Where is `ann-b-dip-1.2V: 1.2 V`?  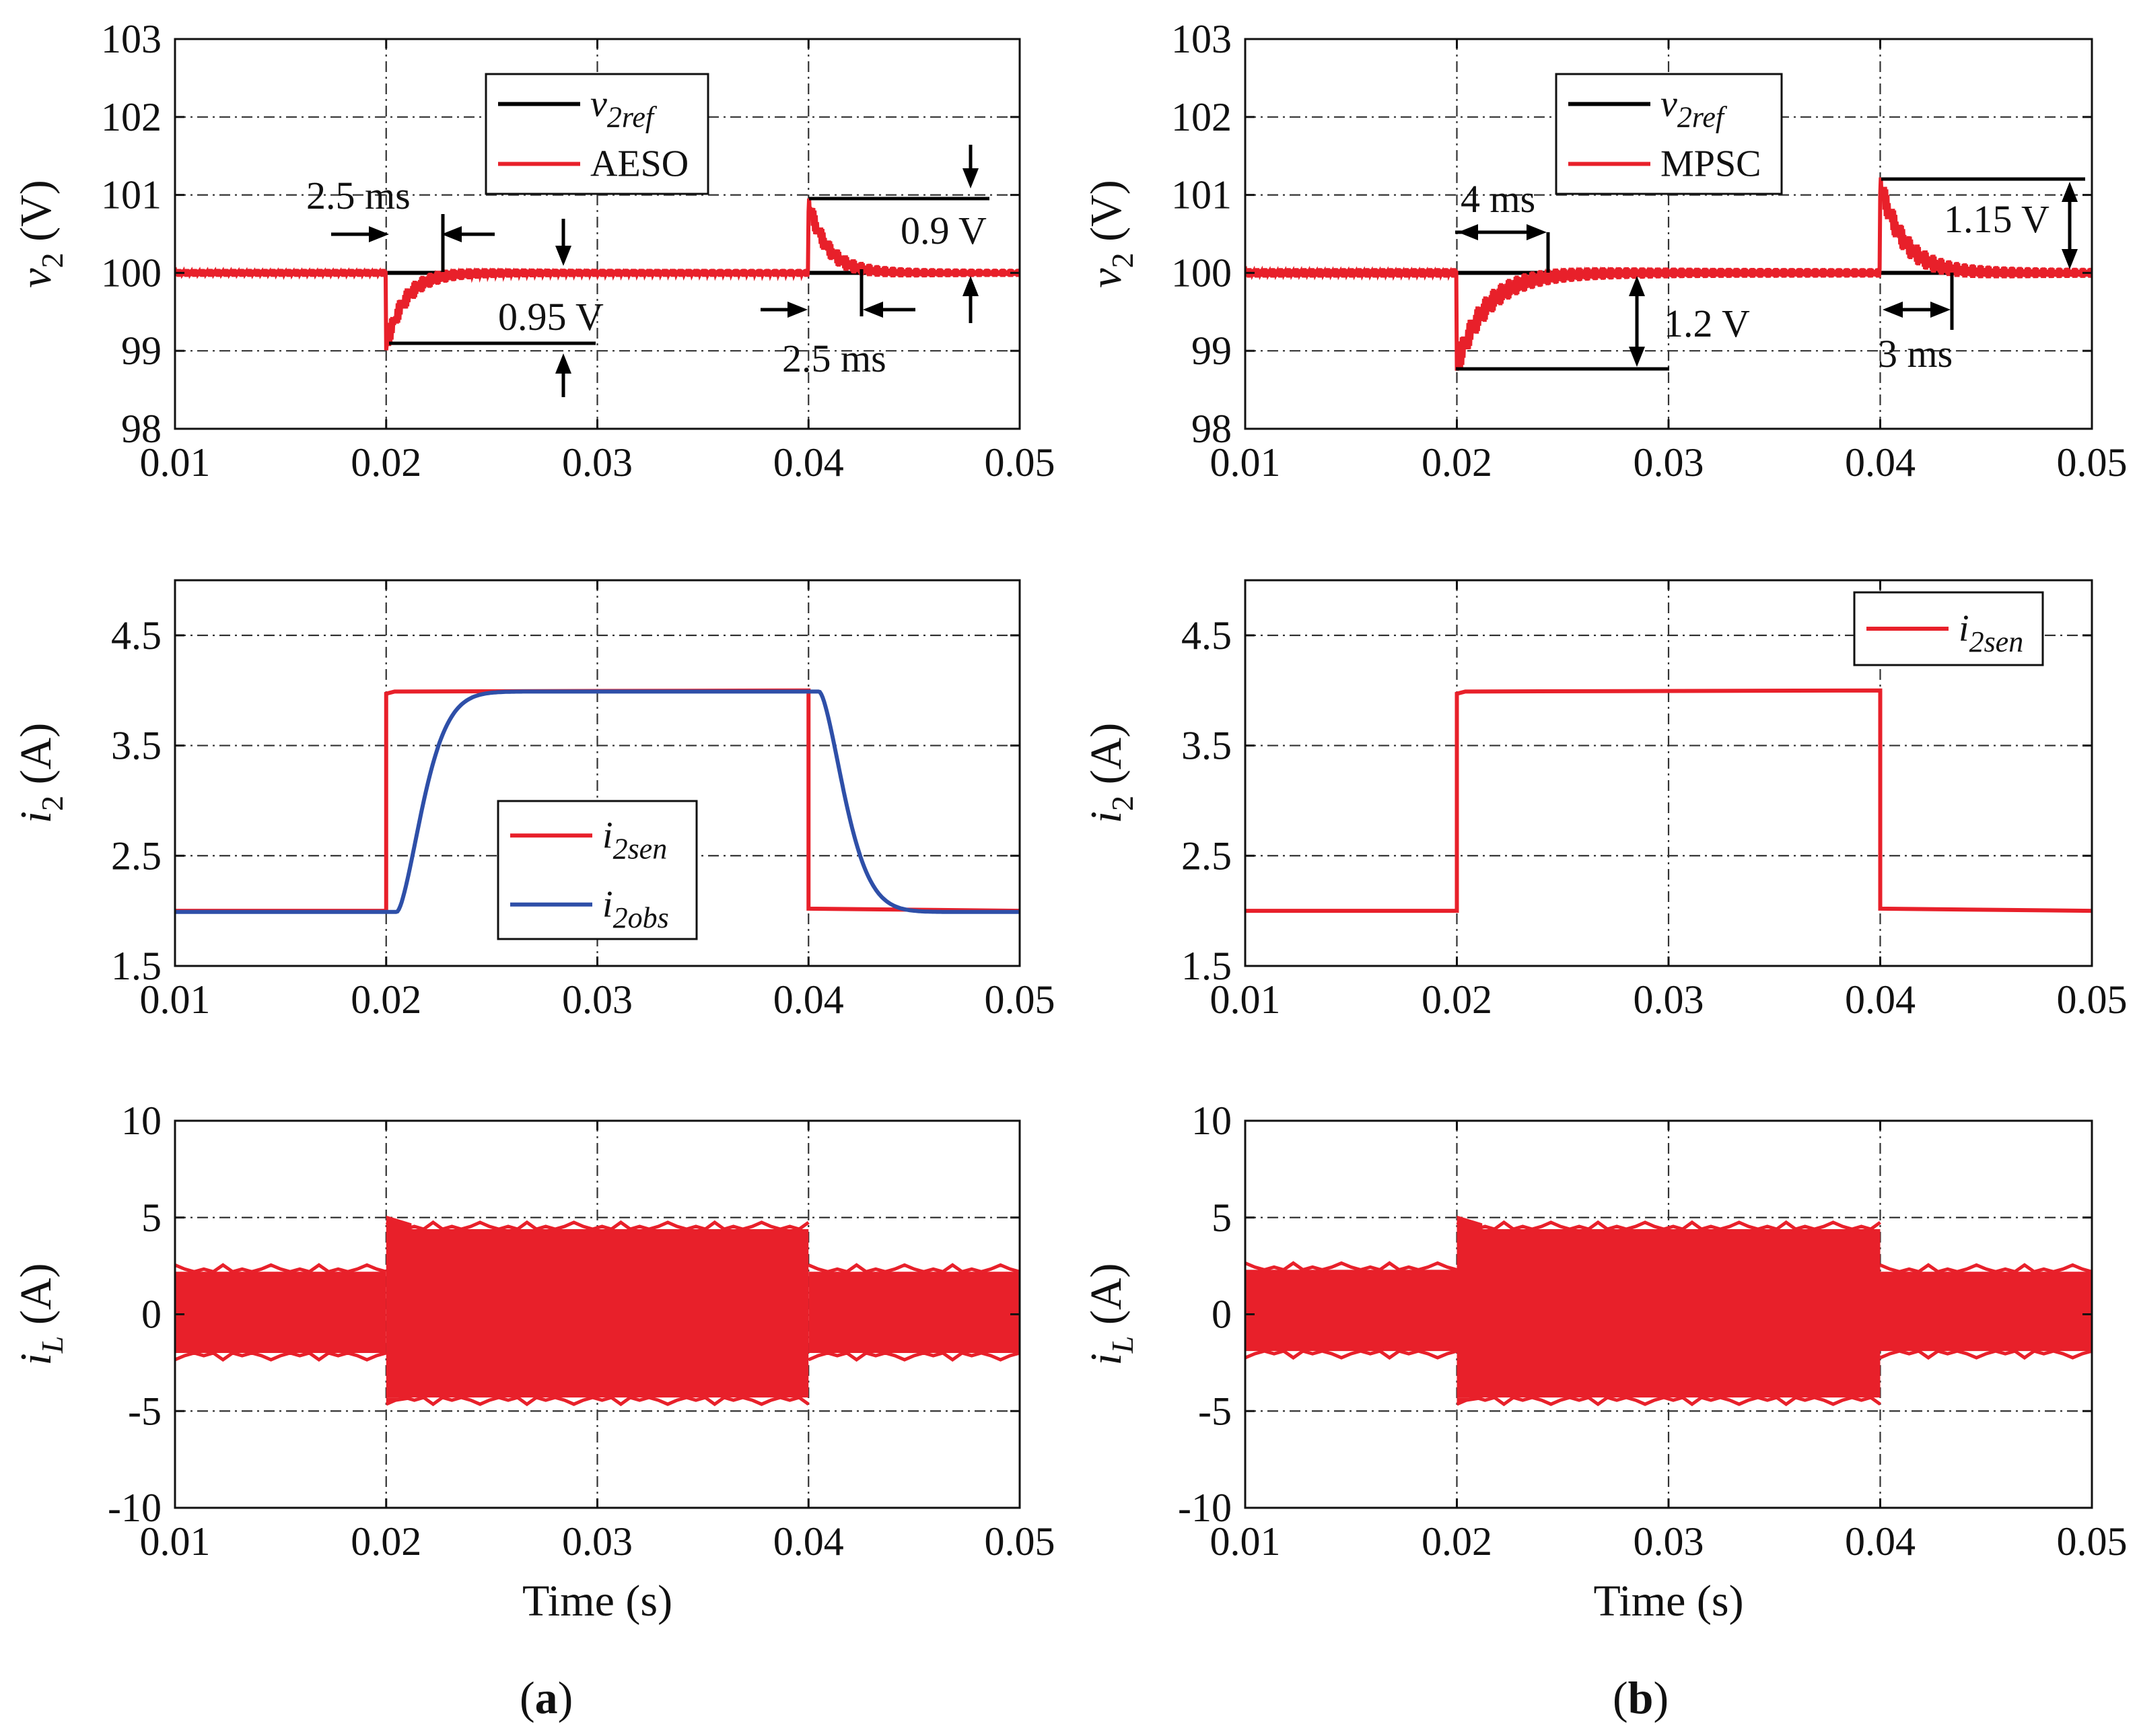 ann-b-dip-1.2V: 1.2 V is located at coordinates (1603, 323).